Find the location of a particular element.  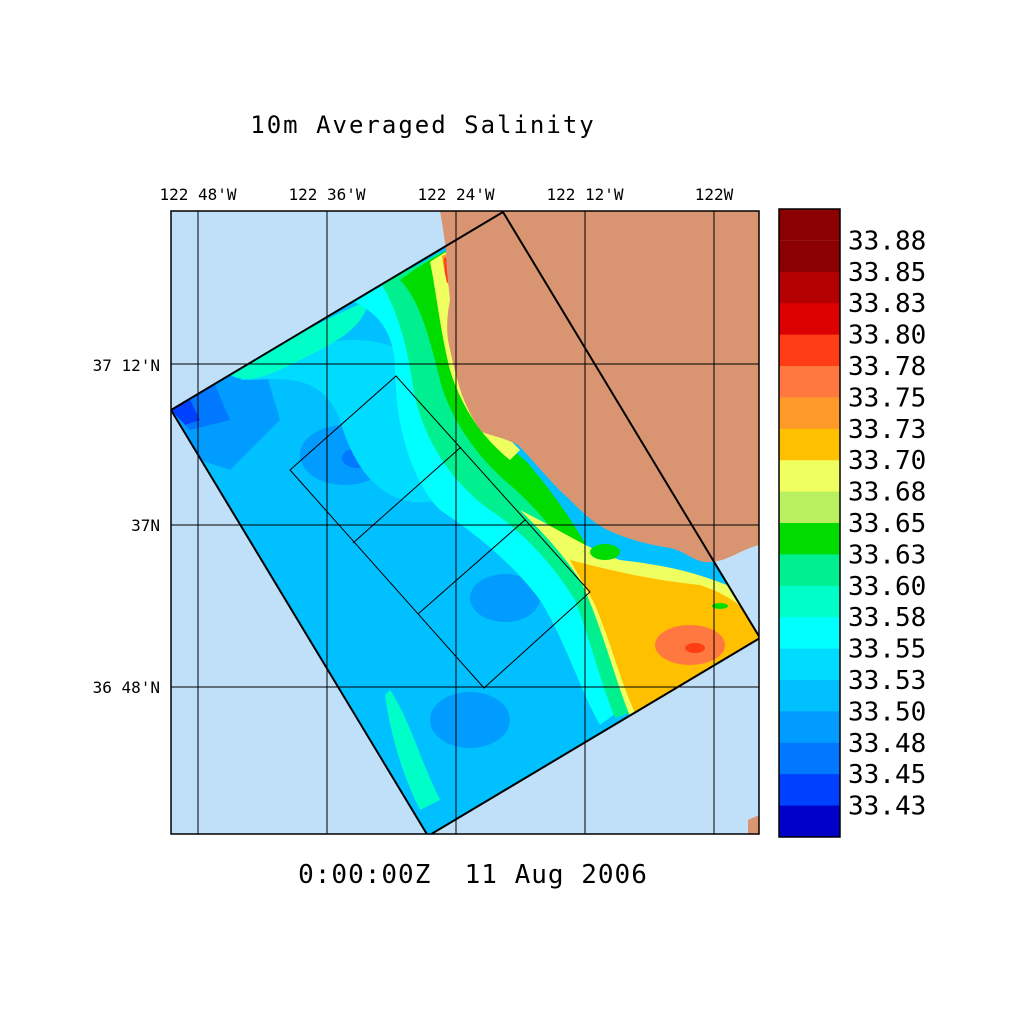

lon-label-122-24w: 122 24'W is located at coordinates (455, 194).